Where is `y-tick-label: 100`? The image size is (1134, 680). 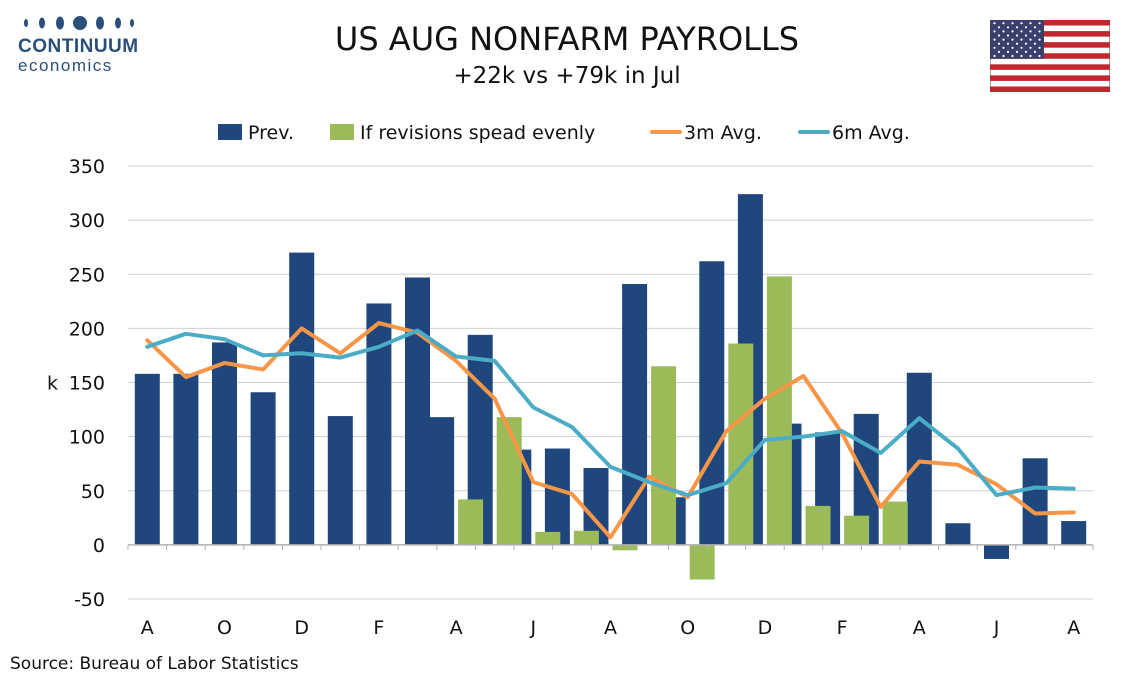 y-tick-label: 100 is located at coordinates (87, 438).